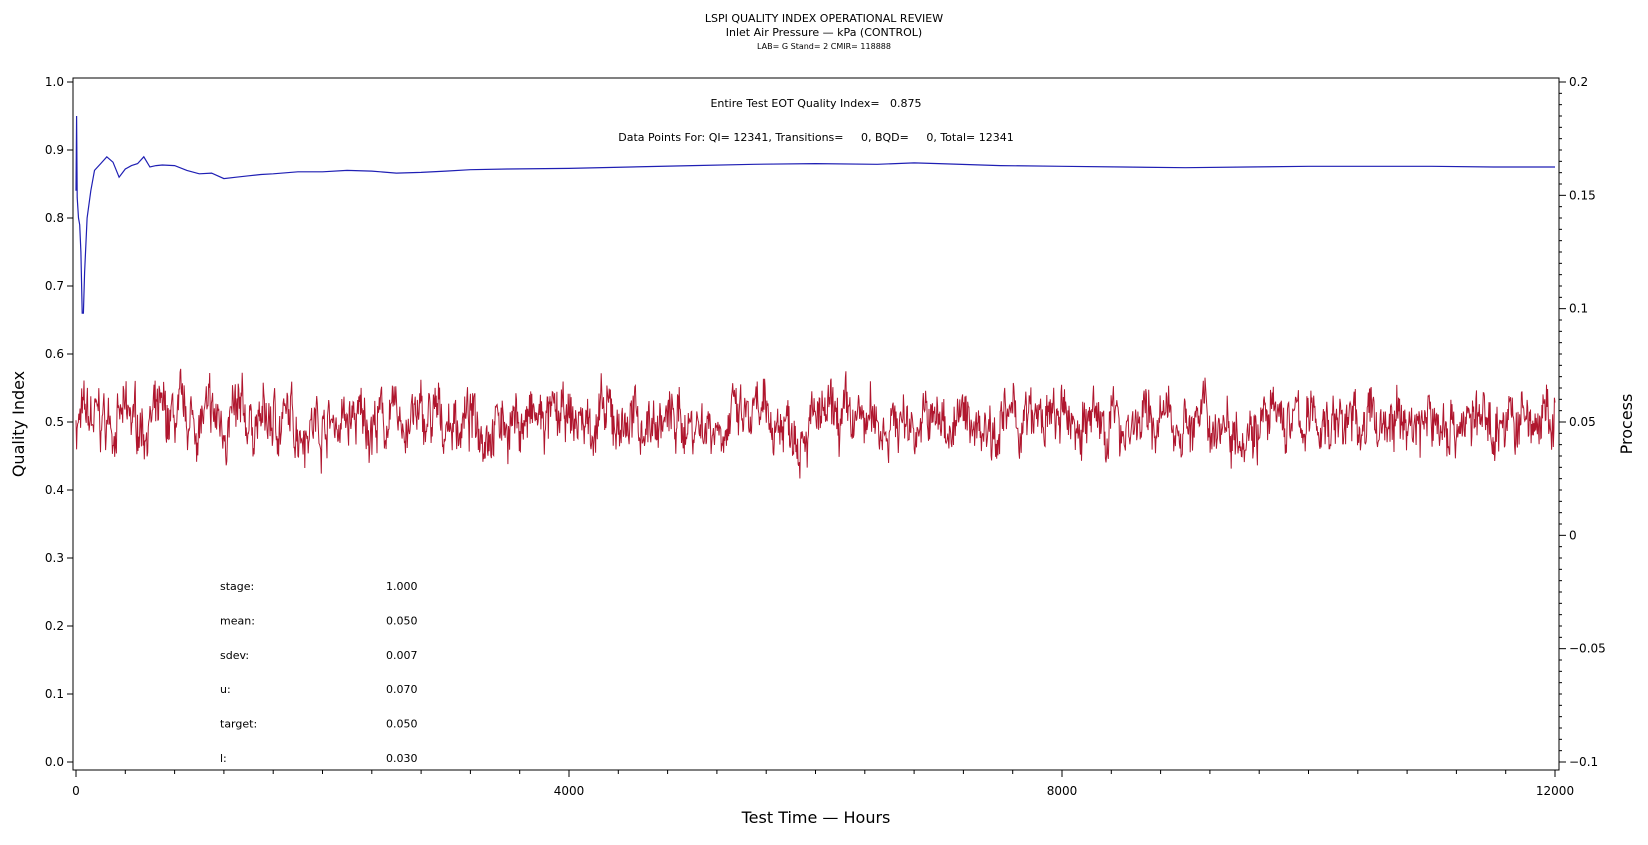 This screenshot has height=845, width=1648. What do you see at coordinates (402, 655) in the screenshot?
I see `stat-value: 0.007` at bounding box center [402, 655].